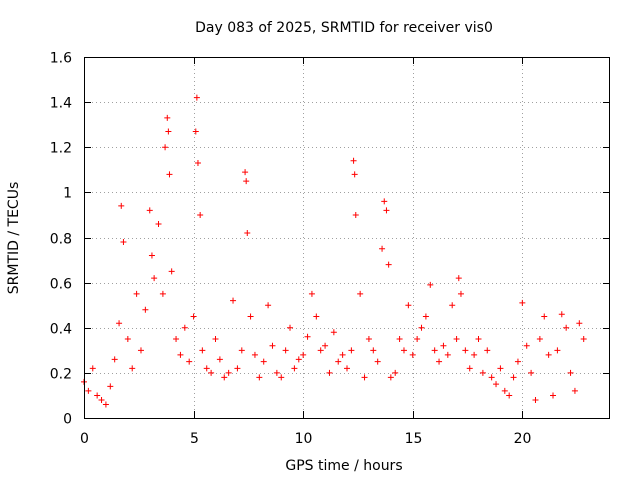  What do you see at coordinates (304, 439) in the screenshot?
I see `x-tick-label: 10` at bounding box center [304, 439].